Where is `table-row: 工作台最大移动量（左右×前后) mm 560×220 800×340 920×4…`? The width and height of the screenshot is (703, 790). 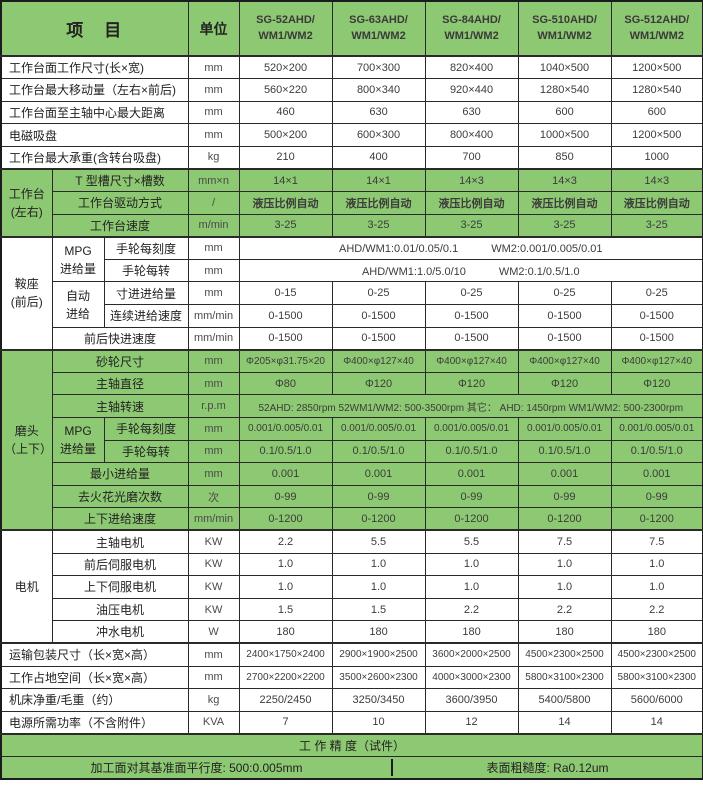
table-row: 工作台最大移动量（左右×前后) mm 560×220 800×340 920×4… is located at coordinates (351, 90).